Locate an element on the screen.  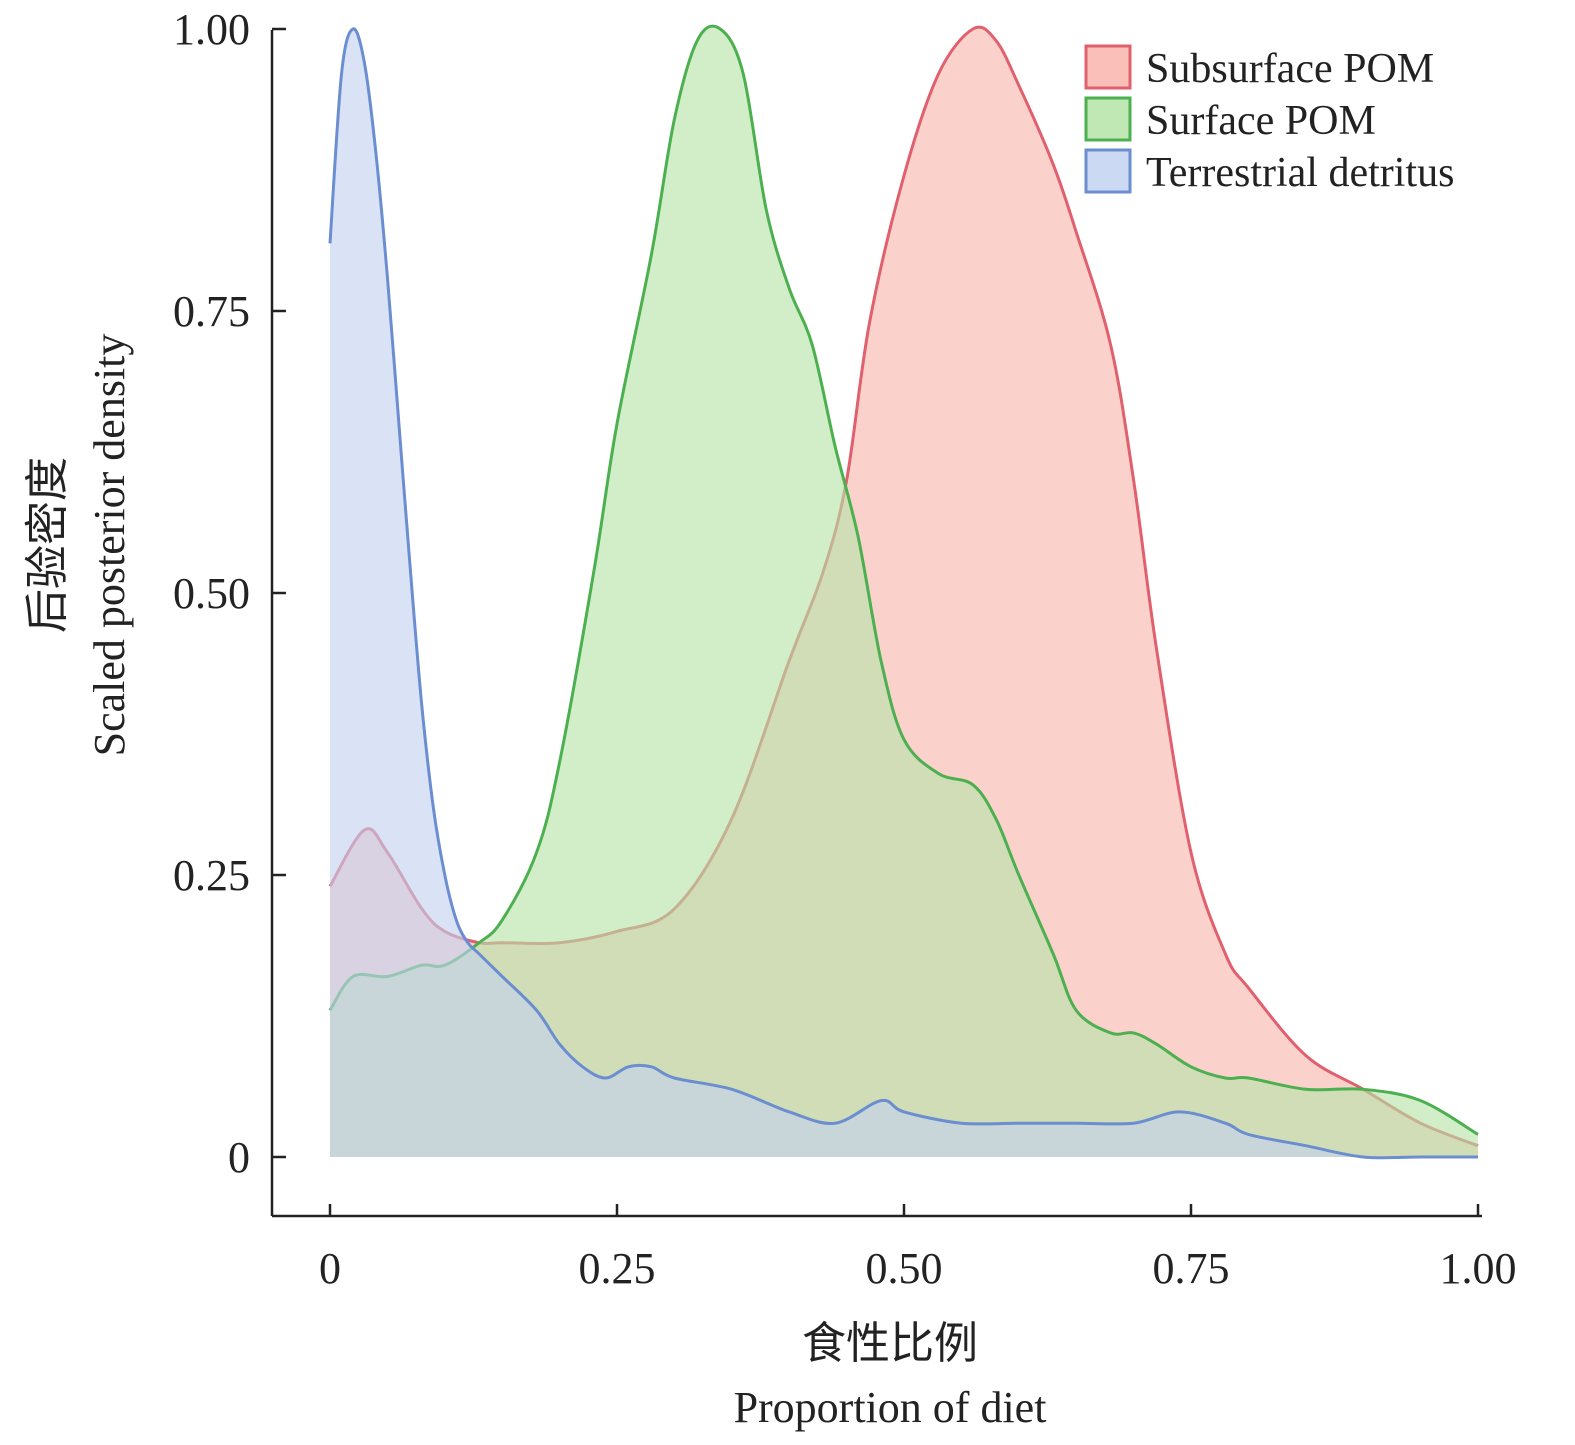
x-tick-label: 1.00 is located at coordinates (1478, 1268).